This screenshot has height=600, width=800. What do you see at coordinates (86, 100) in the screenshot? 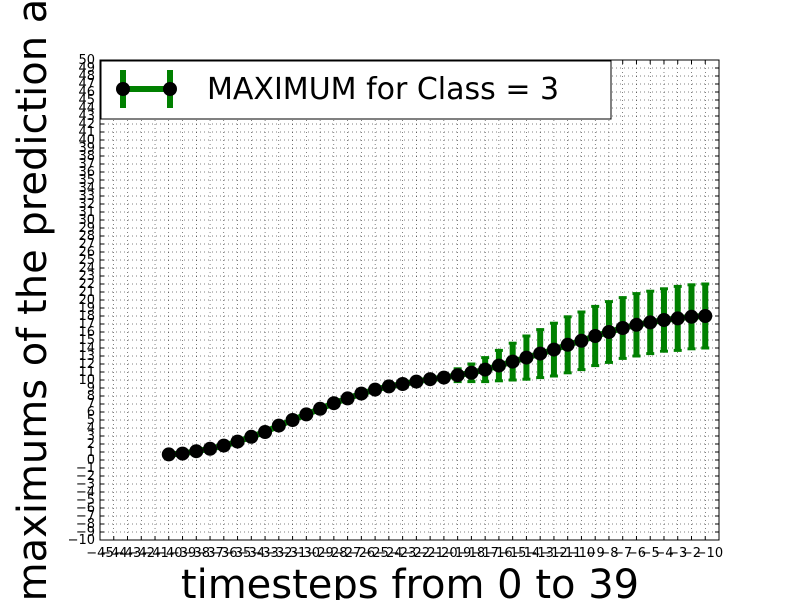
I see `y-tick-label: 45` at bounding box center [86, 100].